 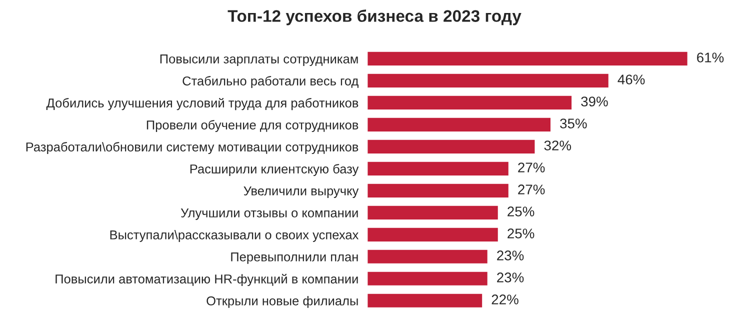 What do you see at coordinates (202, 104) in the screenshot?
I see `y-tick-label: Добились улучшения условий труда для работников` at bounding box center [202, 104].